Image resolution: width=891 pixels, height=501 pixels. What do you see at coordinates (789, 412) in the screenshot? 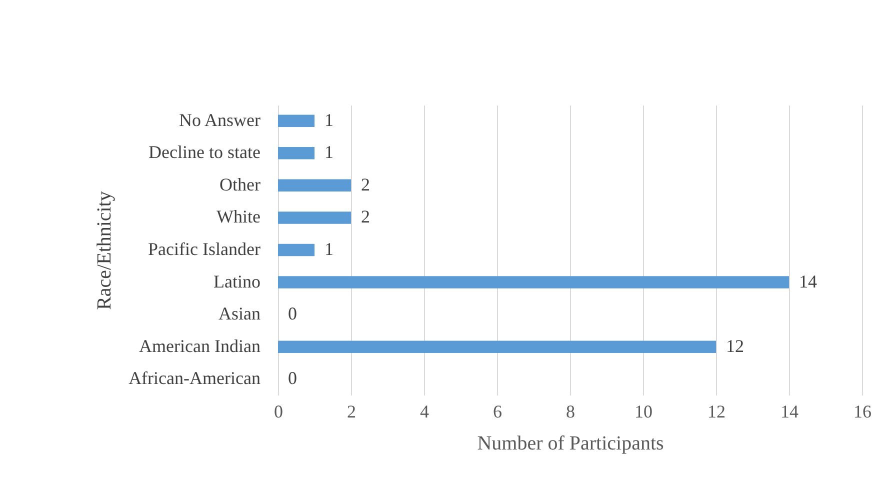
I see `x-tick-label: 14` at bounding box center [789, 412].